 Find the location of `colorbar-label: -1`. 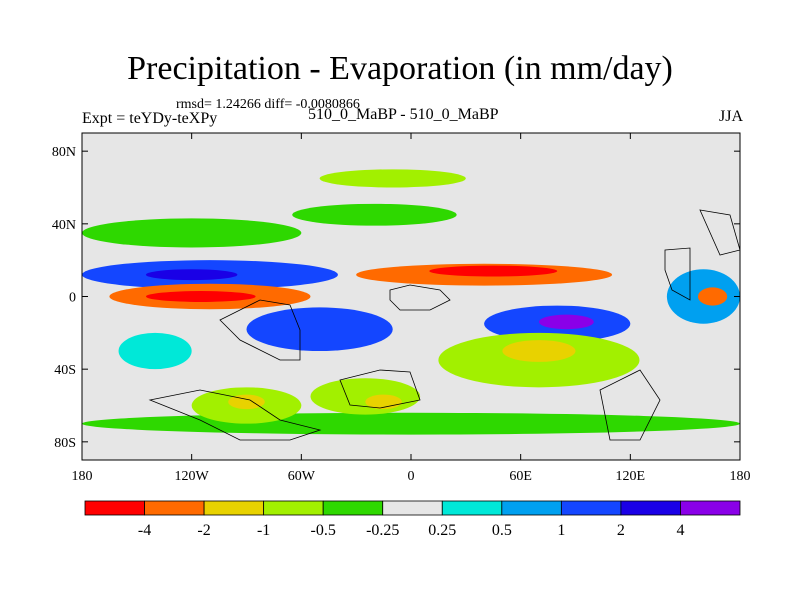

colorbar-label: -1 is located at coordinates (263, 530).